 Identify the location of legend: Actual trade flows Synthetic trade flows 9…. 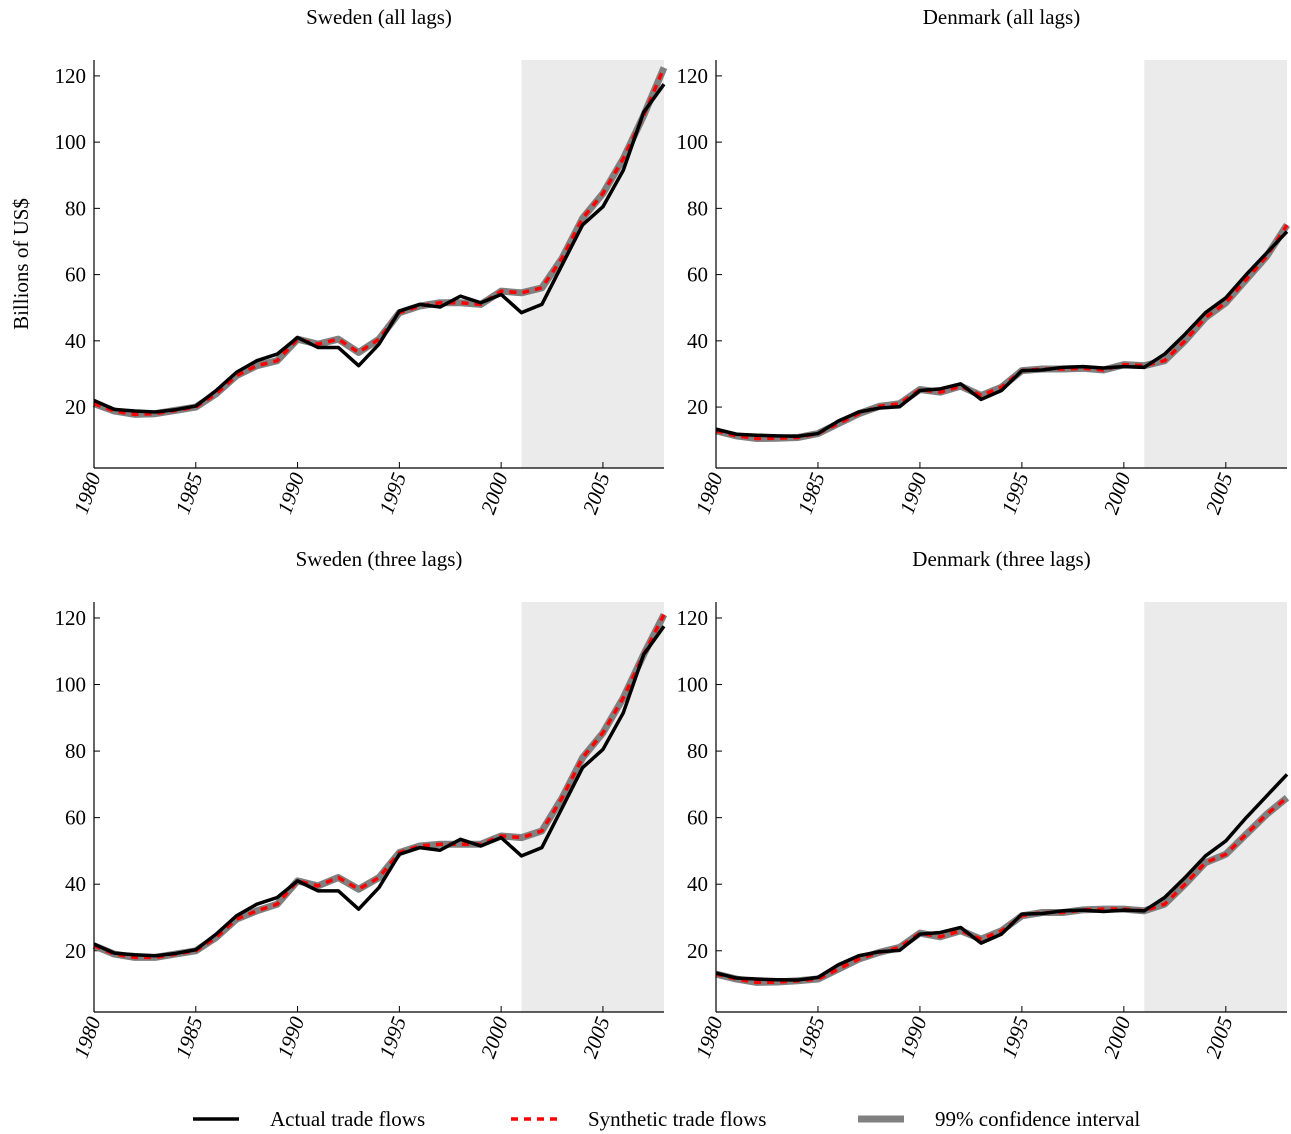
(666, 1119).